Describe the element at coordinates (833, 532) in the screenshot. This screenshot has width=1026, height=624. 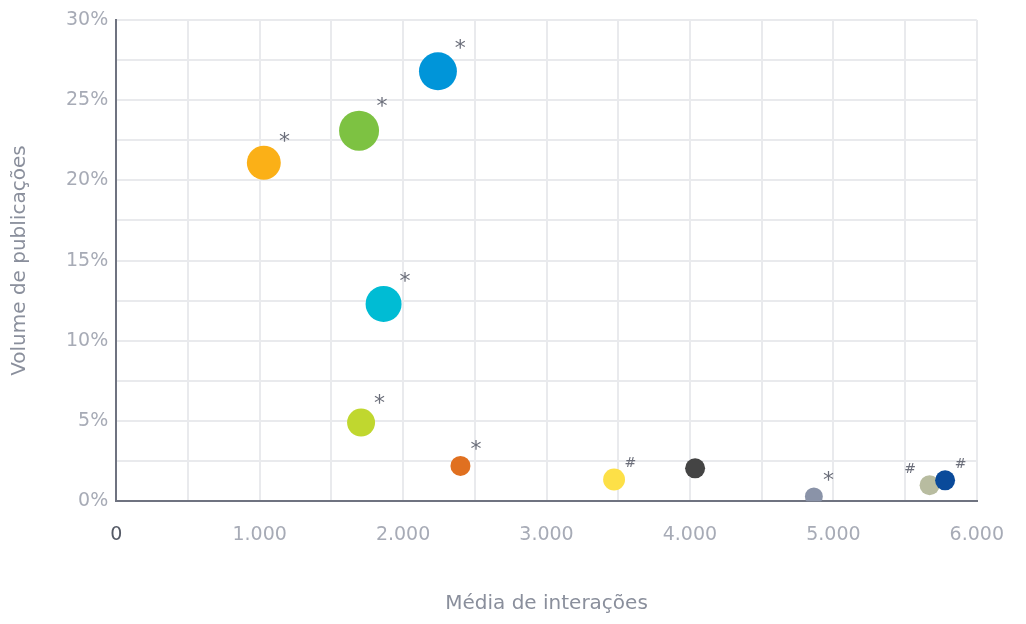
I see `x-tick-label: 5.000` at that location.